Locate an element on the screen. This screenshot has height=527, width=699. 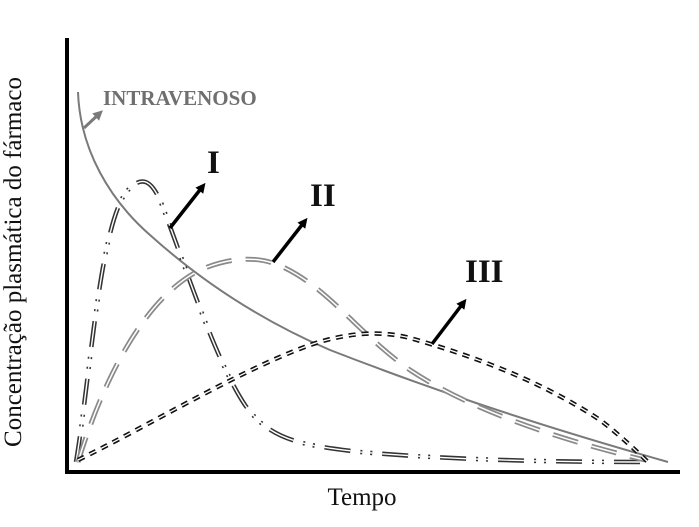
label-curve-i: I is located at coordinates (213, 163).